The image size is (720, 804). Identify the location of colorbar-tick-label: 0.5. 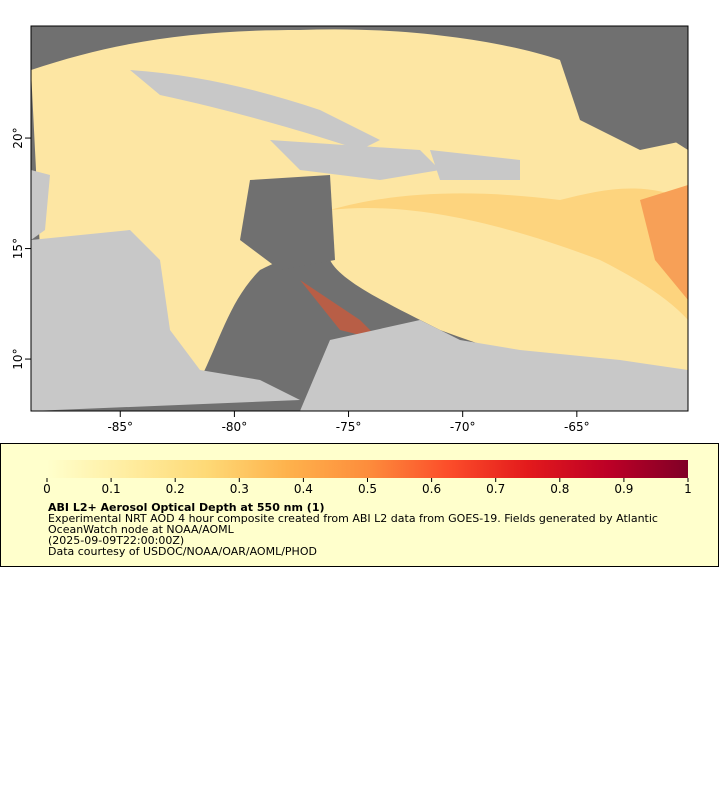
(367, 489).